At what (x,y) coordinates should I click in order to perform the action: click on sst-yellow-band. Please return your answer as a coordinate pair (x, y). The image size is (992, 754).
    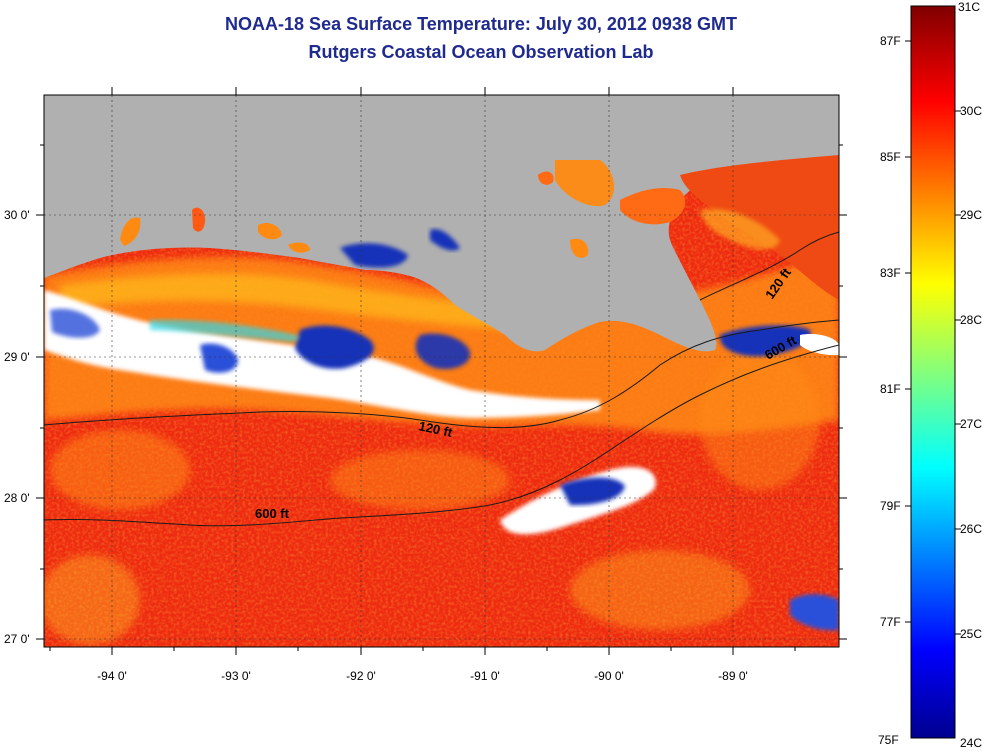
    Looking at the image, I should click on (290, 301).